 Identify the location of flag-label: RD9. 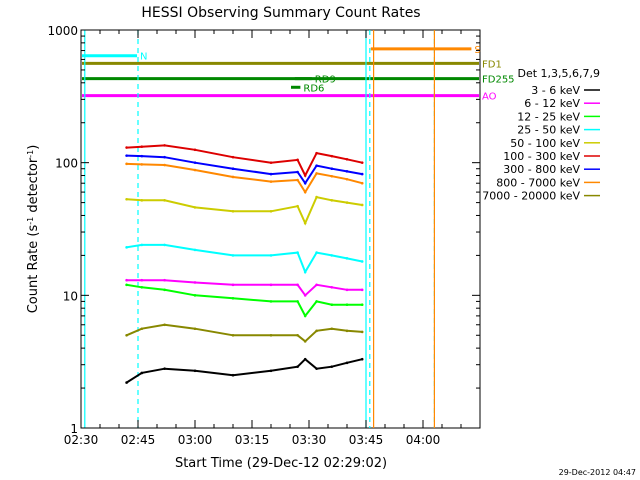
(325, 80).